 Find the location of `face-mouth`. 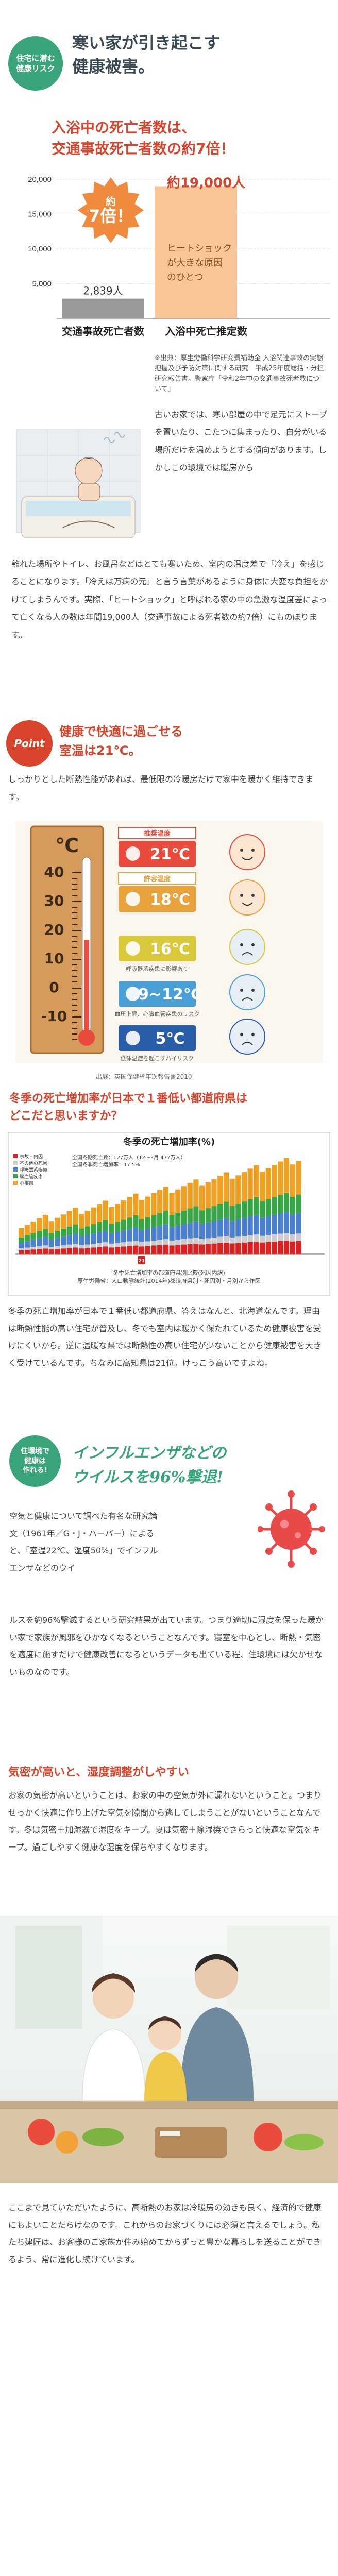

face-mouth is located at coordinates (247, 904).